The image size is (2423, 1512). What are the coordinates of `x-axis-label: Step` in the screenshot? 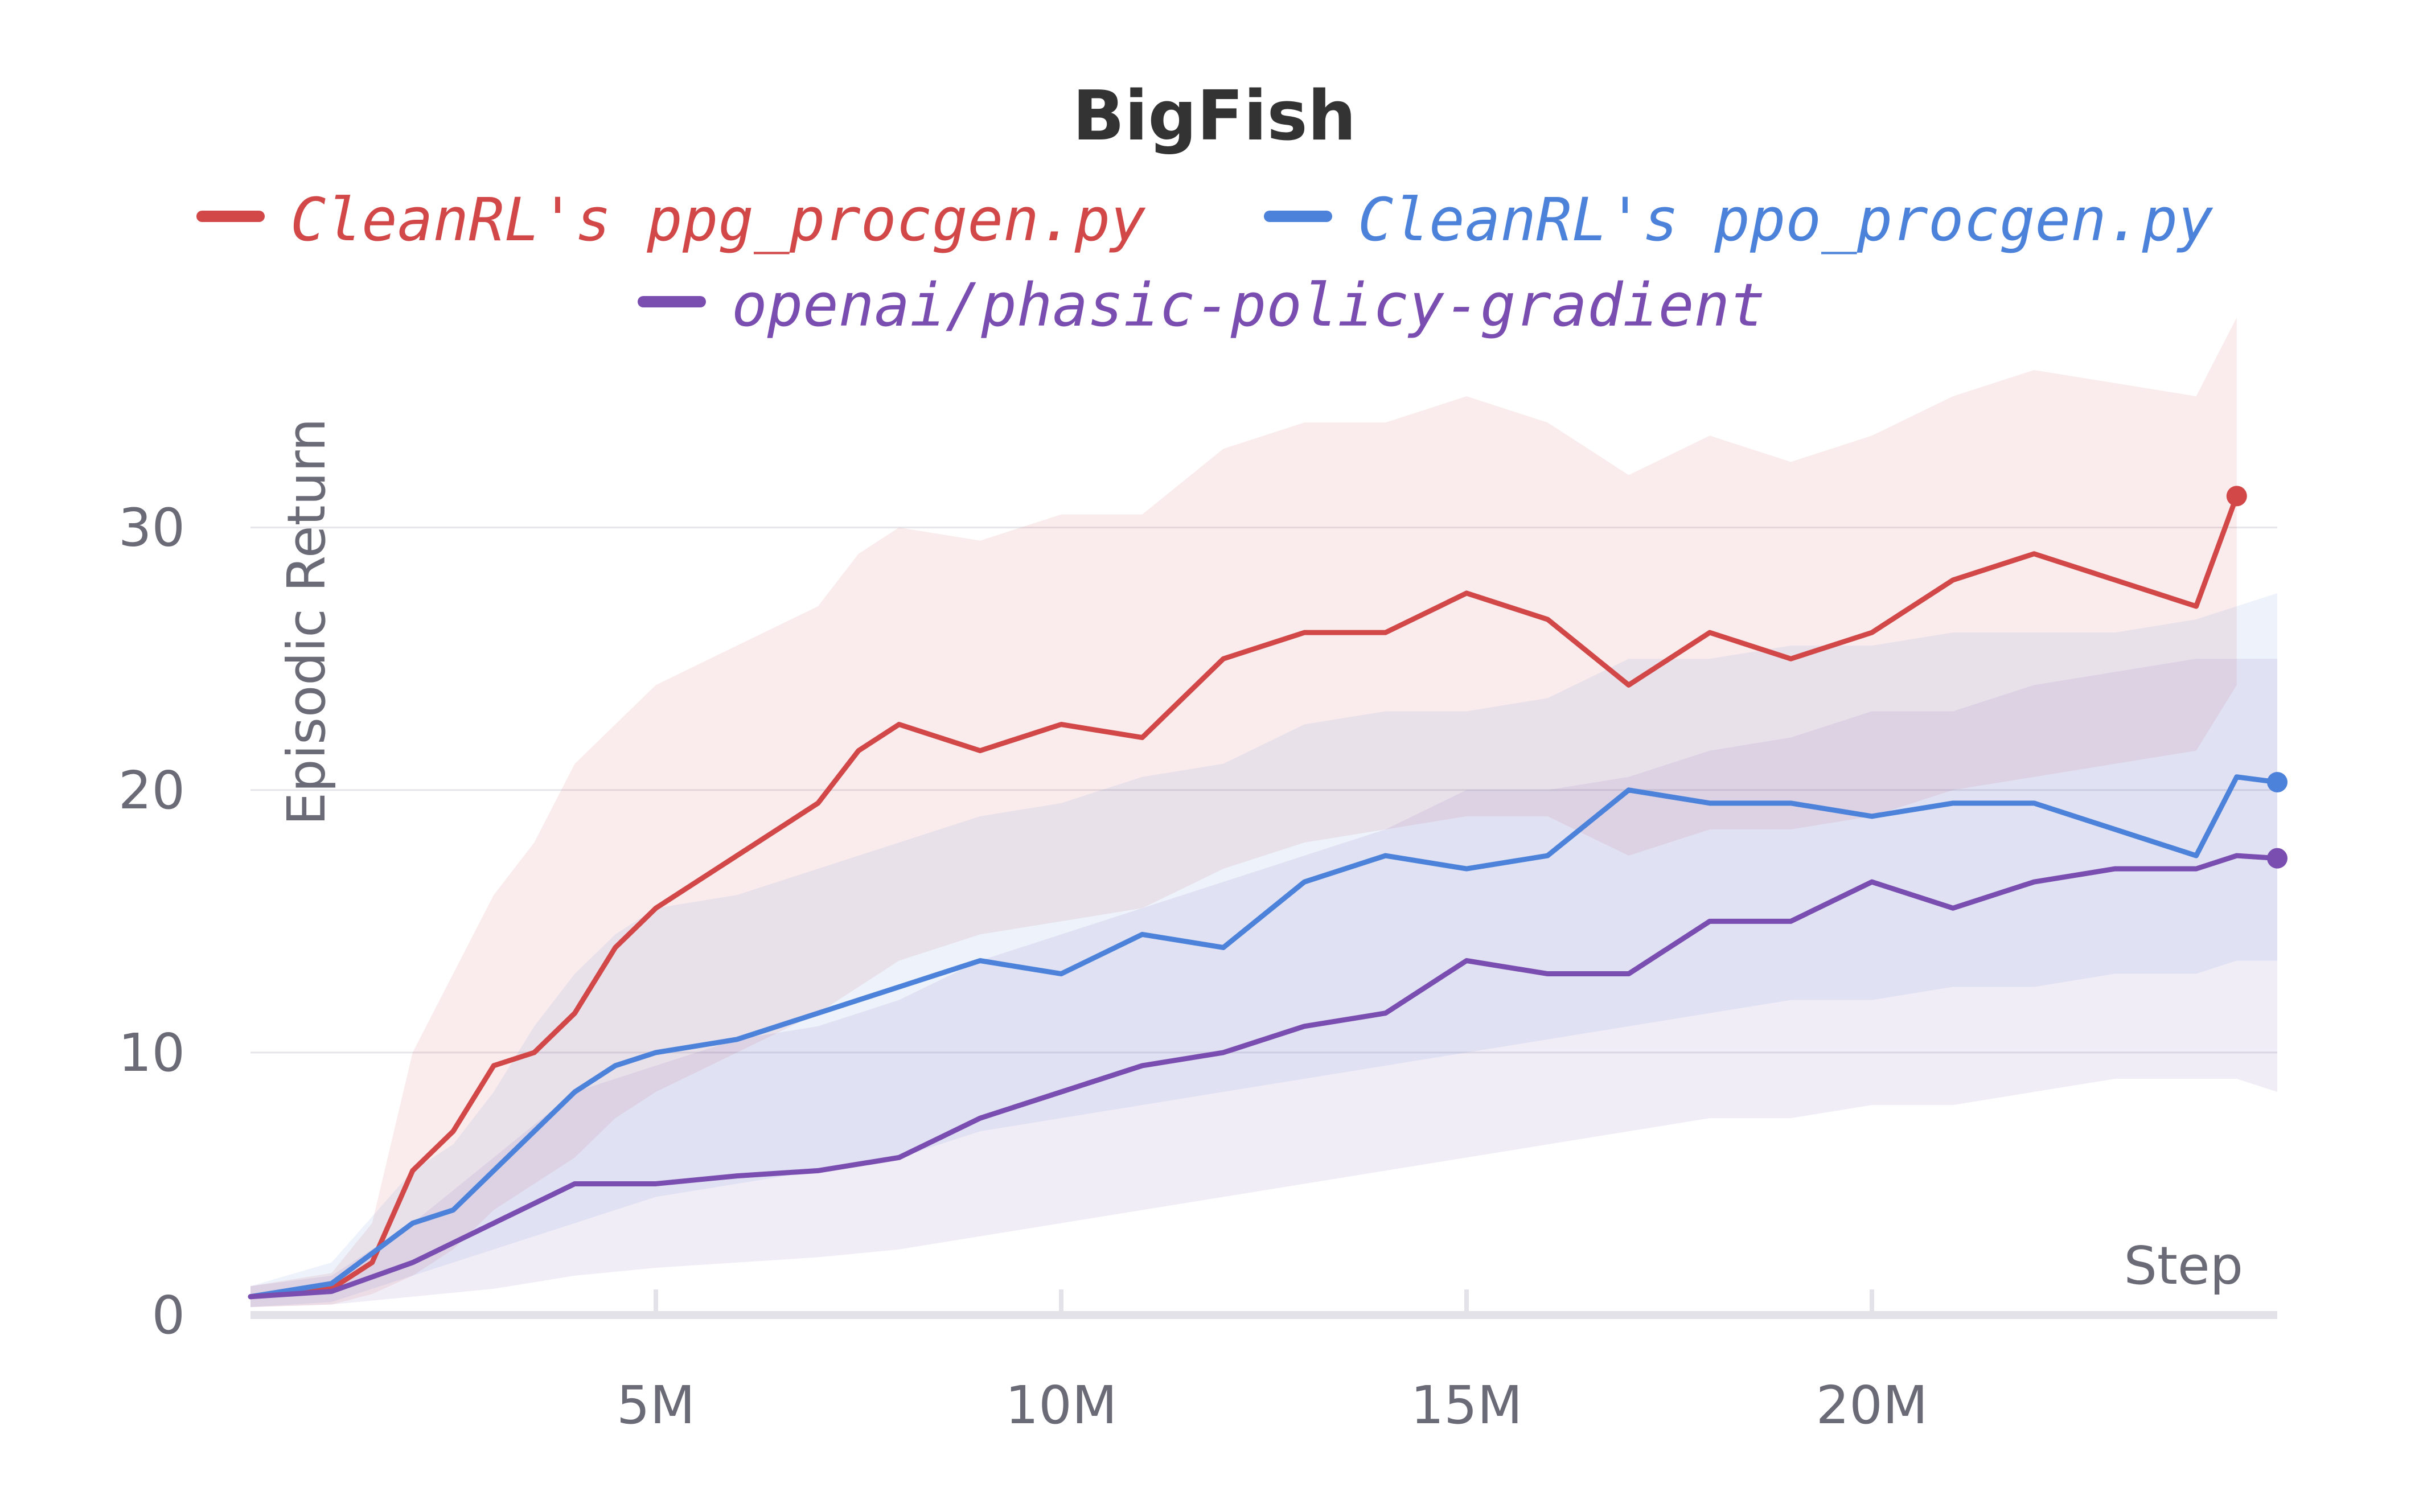 It's located at (2183, 1265).